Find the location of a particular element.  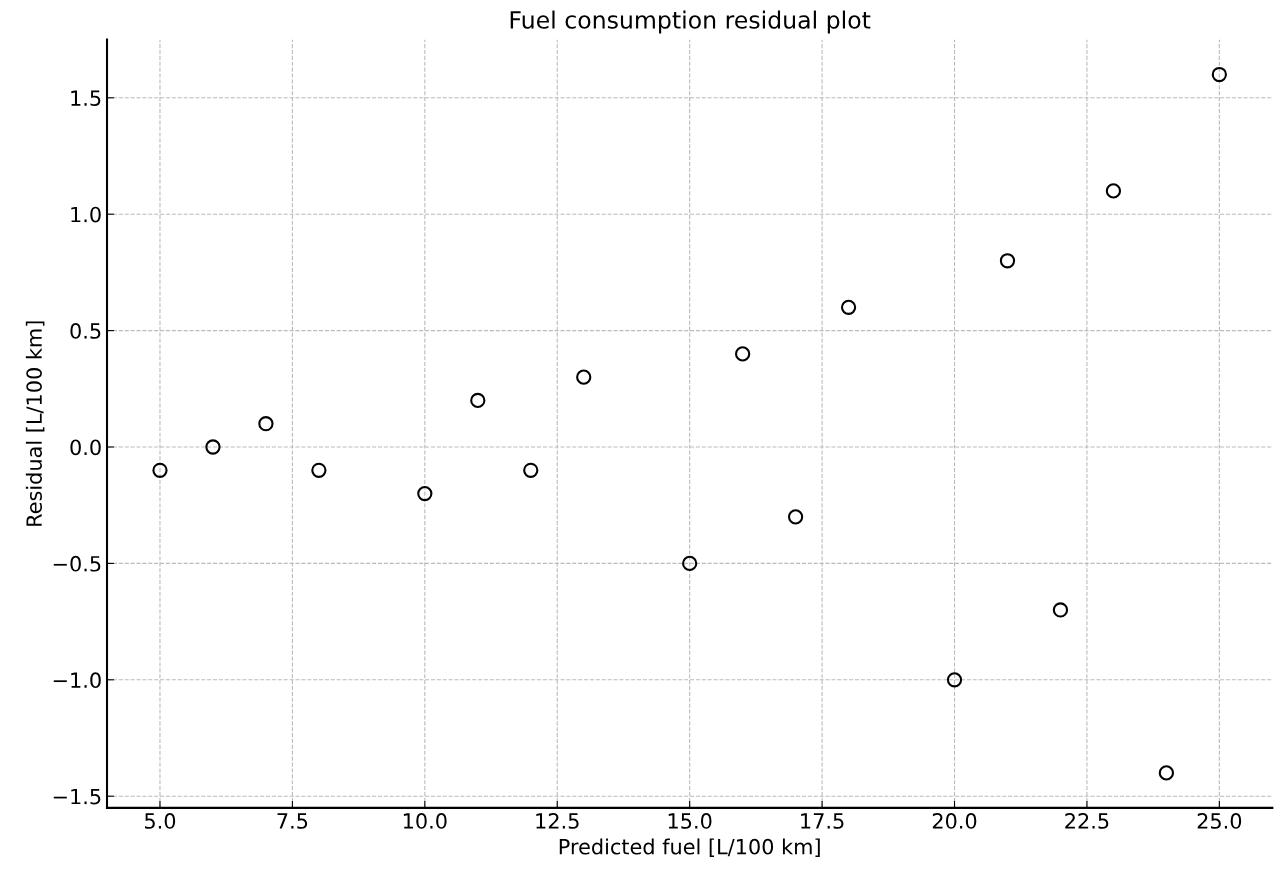

y-tick-label: 1.0 is located at coordinates (86, 214).